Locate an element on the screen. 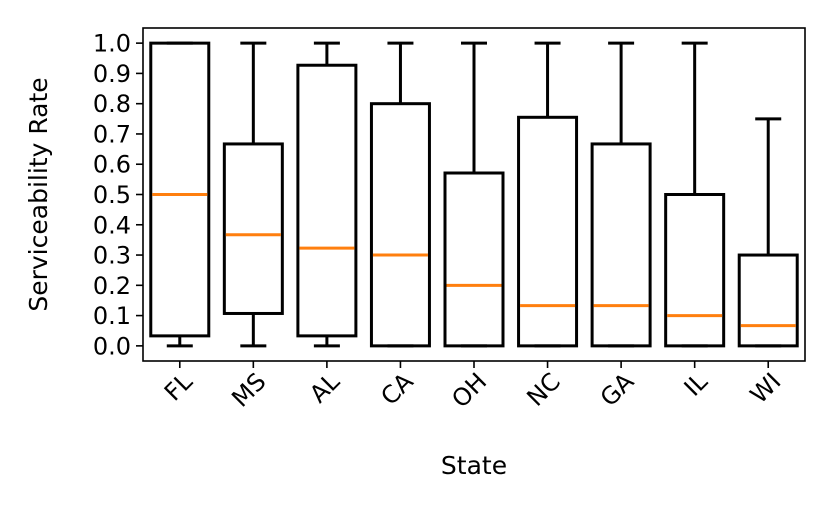  x-axis-label: State is located at coordinates (474, 465).